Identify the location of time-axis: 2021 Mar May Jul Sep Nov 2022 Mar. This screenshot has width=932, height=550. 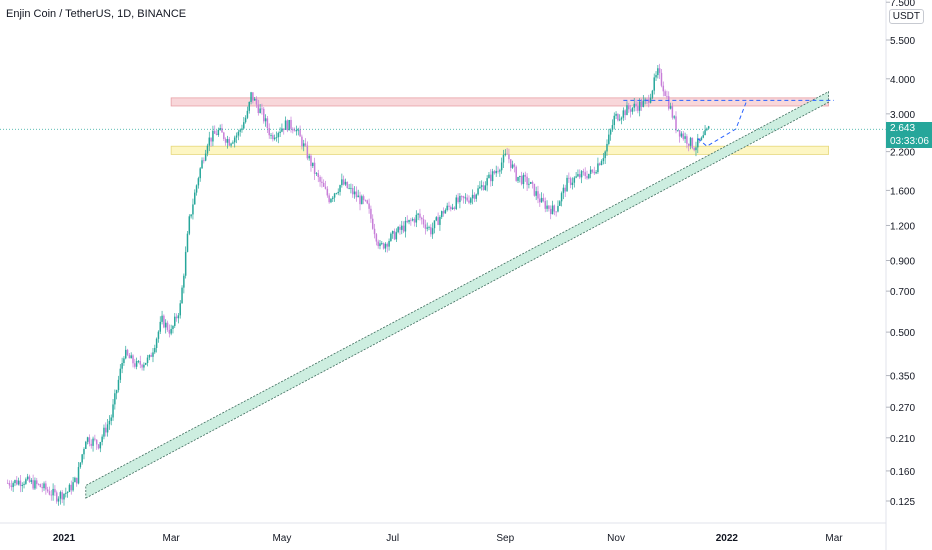
(448, 538).